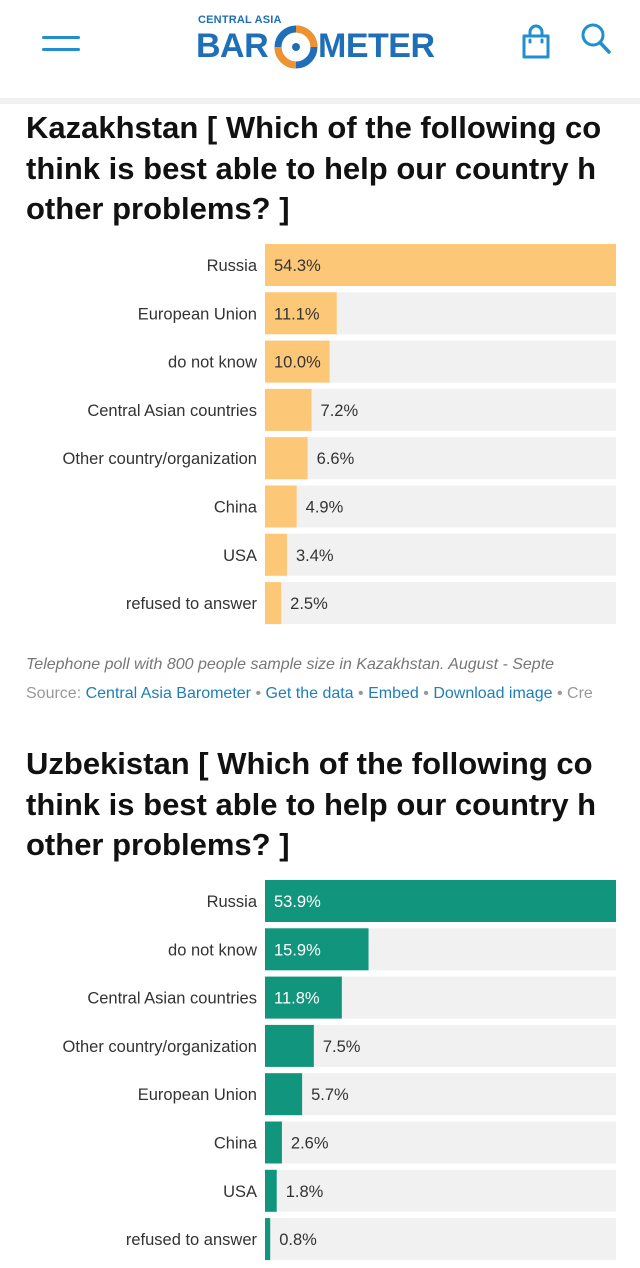 This screenshot has height=1268, width=640. Describe the element at coordinates (393, 693) in the screenshot. I see `embed-link: Embed` at that location.